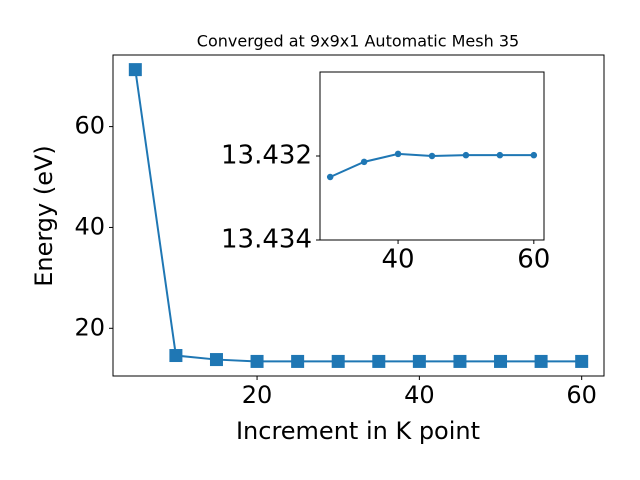 This screenshot has height=480, width=640. I want to click on y-tick-label: 40, so click(89, 226).